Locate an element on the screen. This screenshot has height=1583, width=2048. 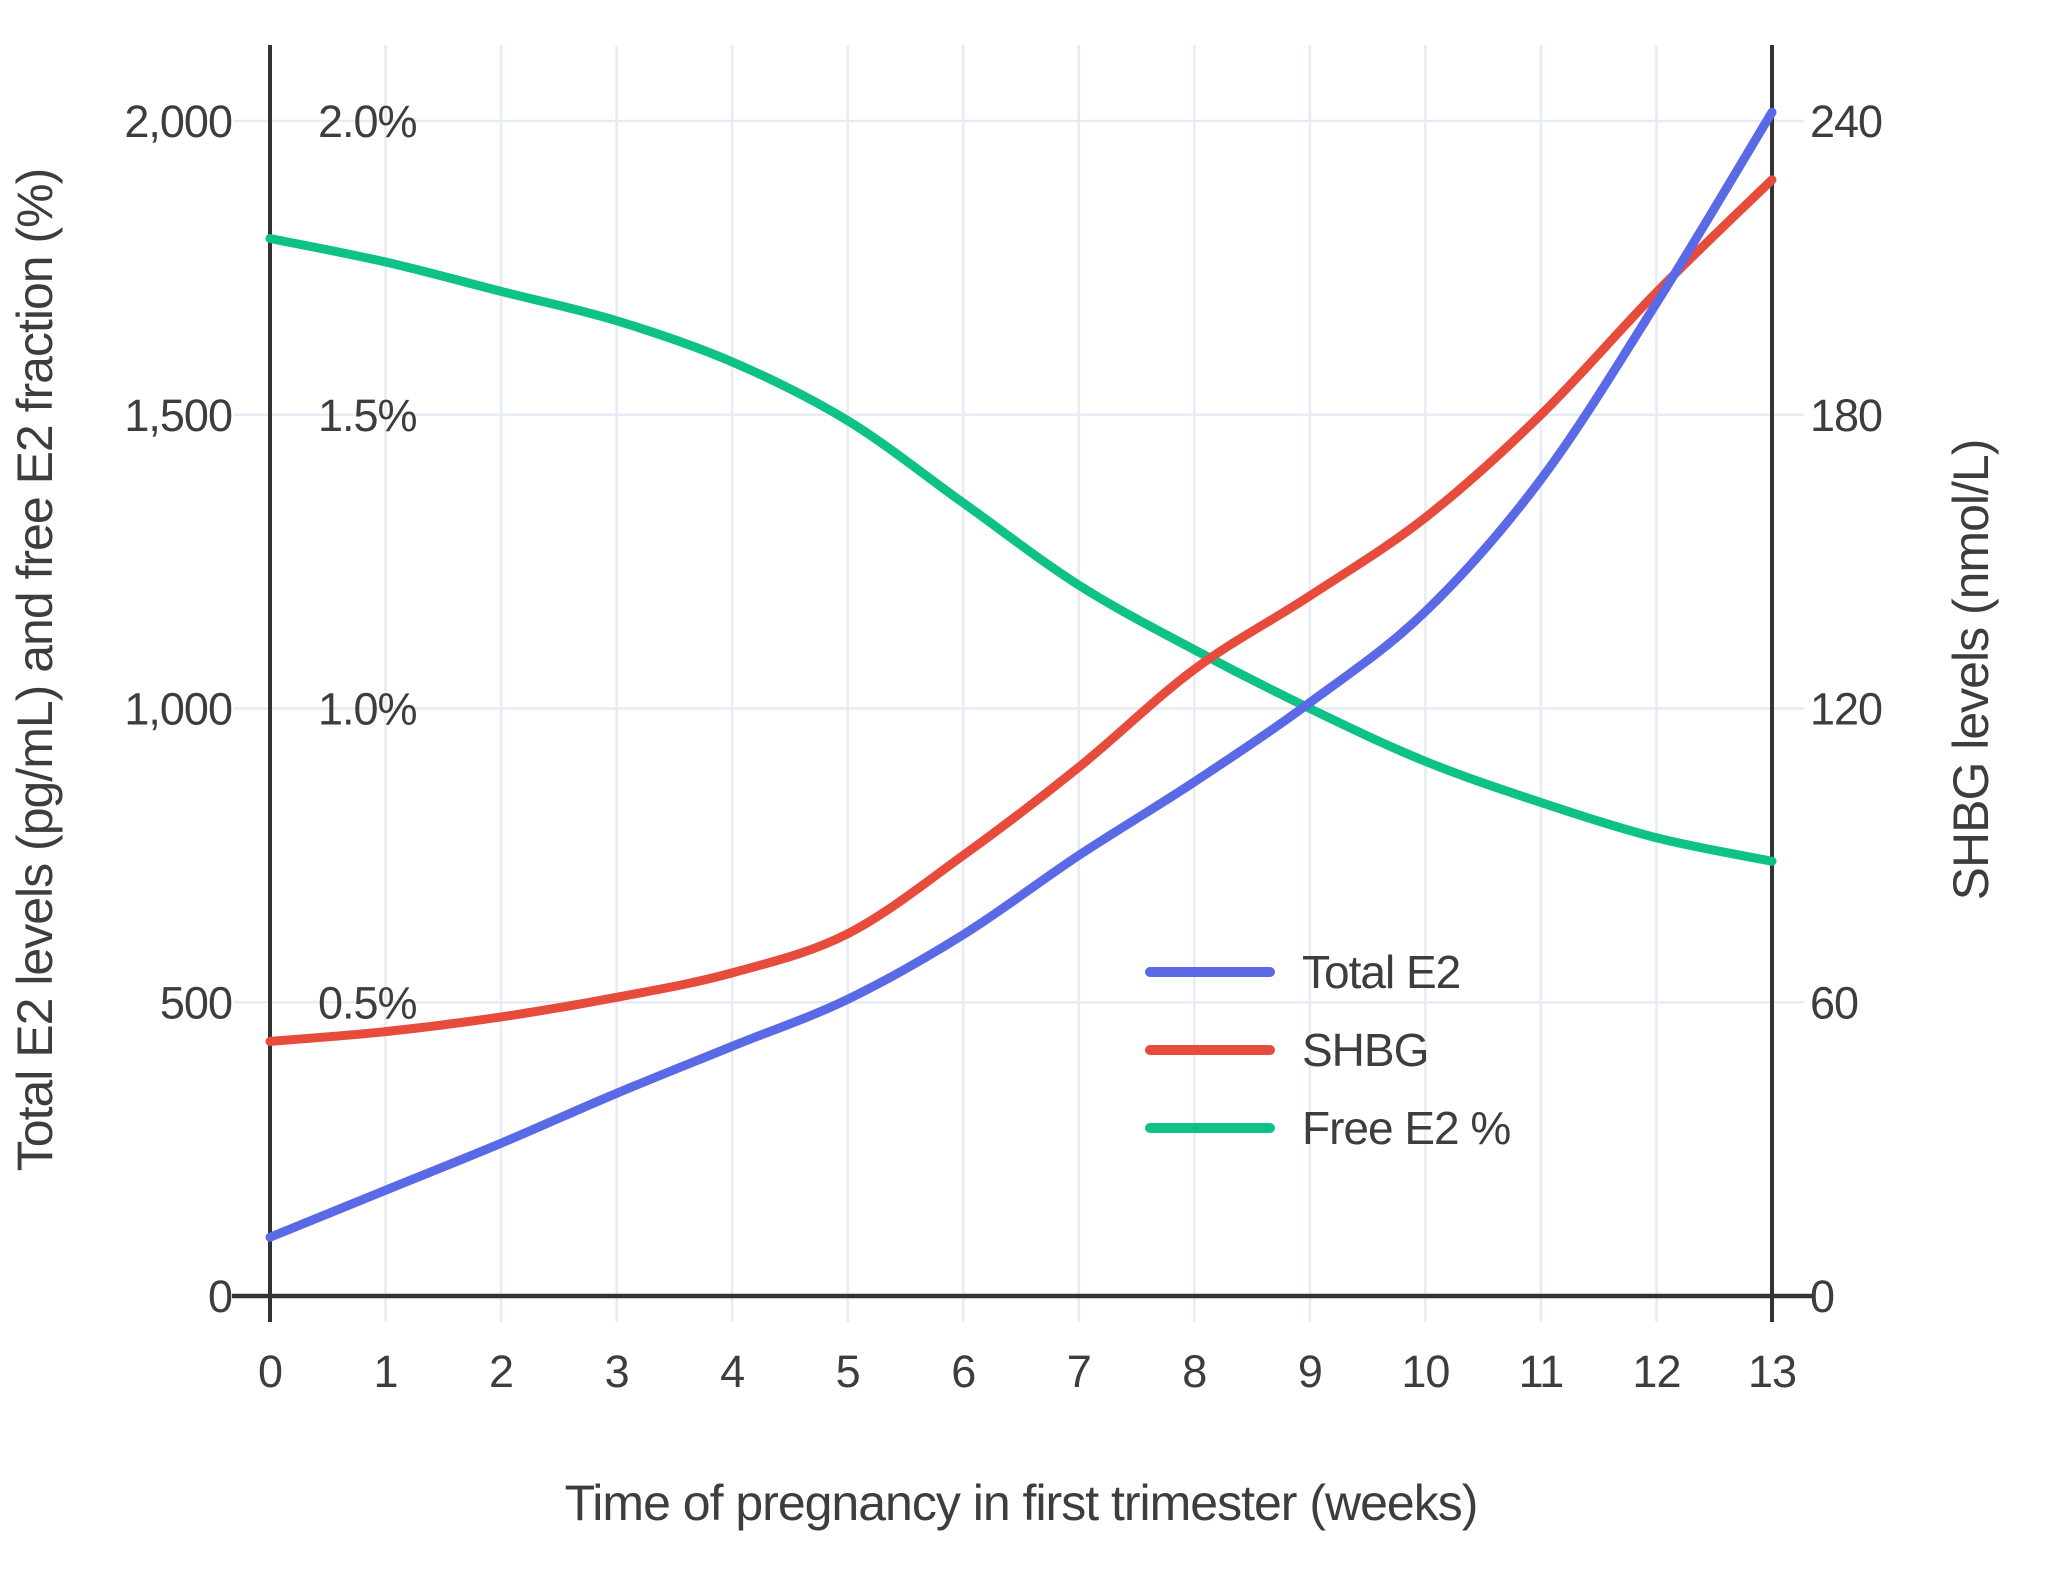
right-axis-tick-label: 0 is located at coordinates (1822, 1296).